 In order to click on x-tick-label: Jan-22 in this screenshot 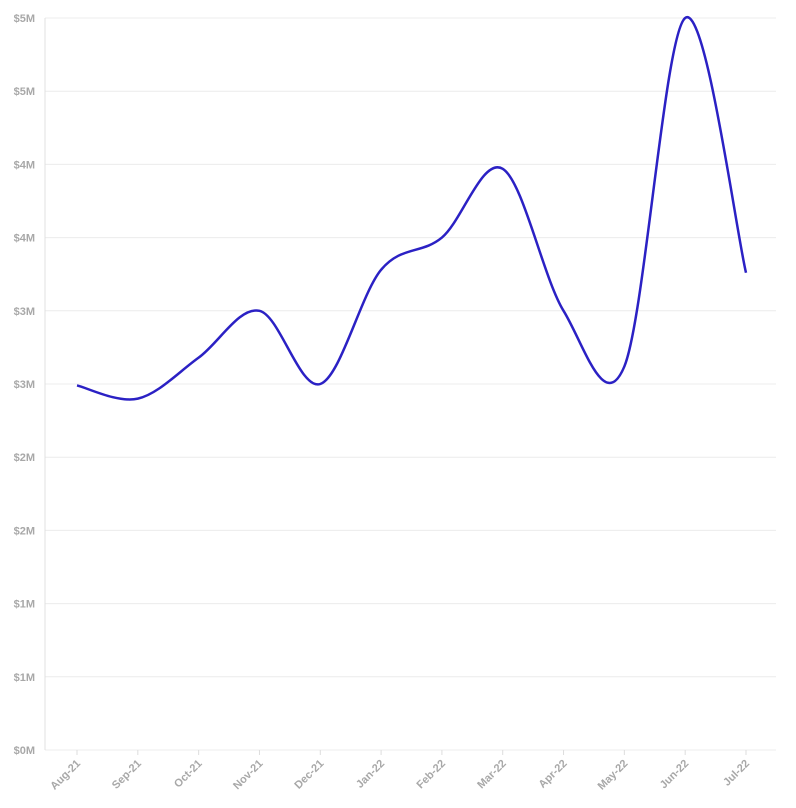, I will do `click(370, 774)`.